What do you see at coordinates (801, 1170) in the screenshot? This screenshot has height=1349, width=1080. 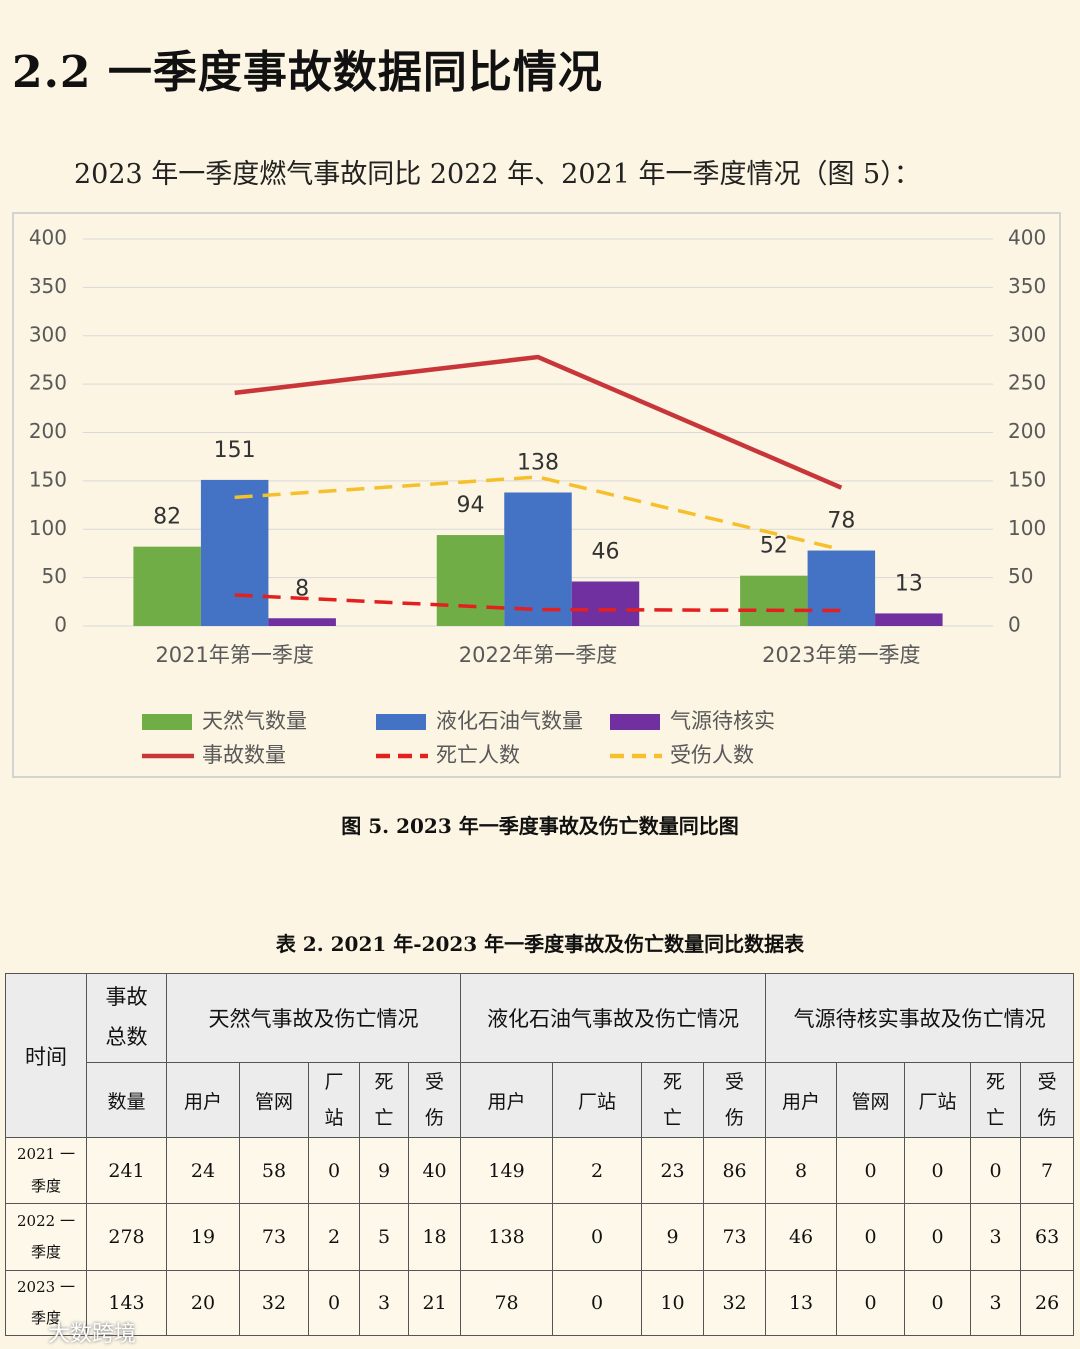 I see `table-cell: 8` at bounding box center [801, 1170].